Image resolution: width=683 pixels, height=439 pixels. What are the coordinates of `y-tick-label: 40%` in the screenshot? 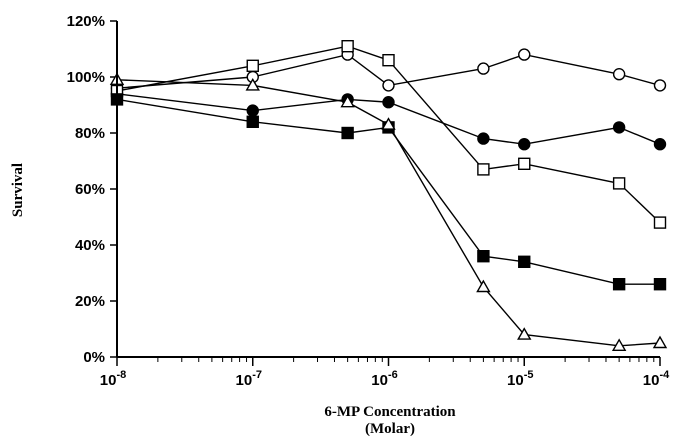 It's located at (90, 245).